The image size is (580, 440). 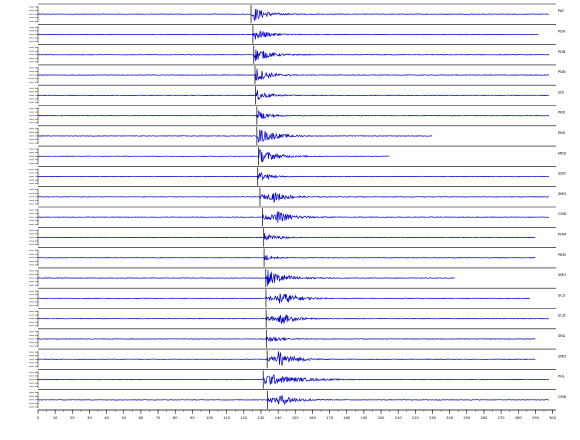 I want to click on x-tick-label: 200, so click(x=382, y=418).